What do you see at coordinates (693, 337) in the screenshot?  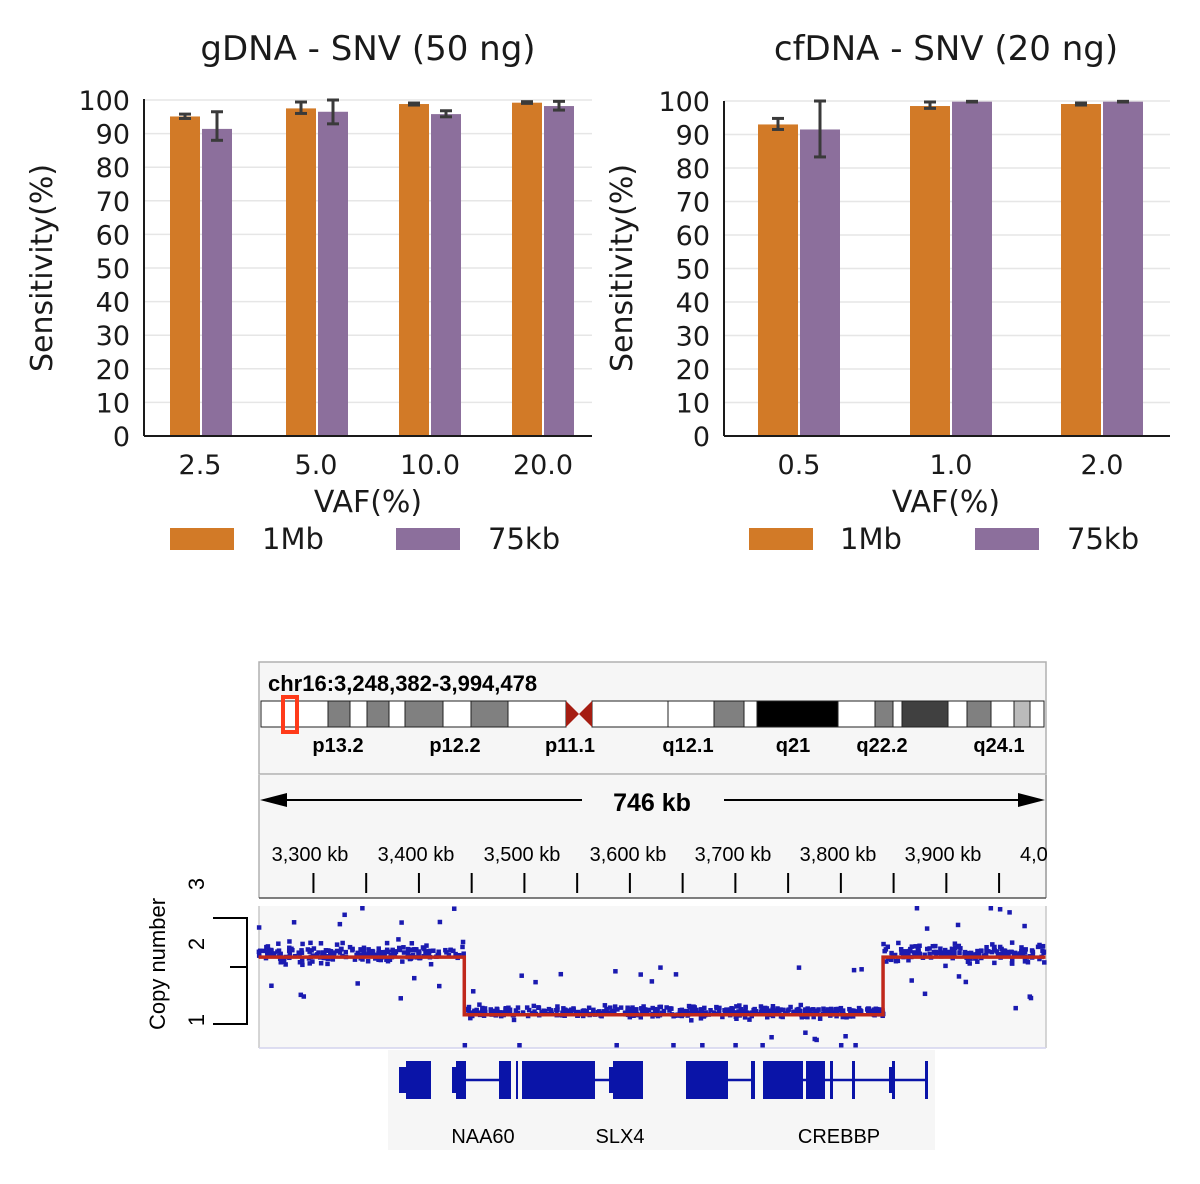 I see `y-tick-label: 30` at bounding box center [693, 337].